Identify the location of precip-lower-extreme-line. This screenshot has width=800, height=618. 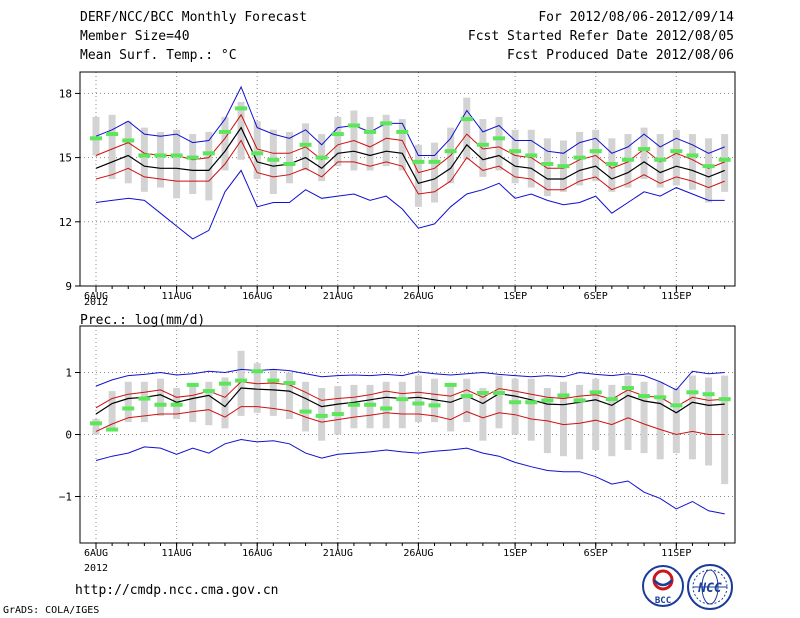
(410, 476).